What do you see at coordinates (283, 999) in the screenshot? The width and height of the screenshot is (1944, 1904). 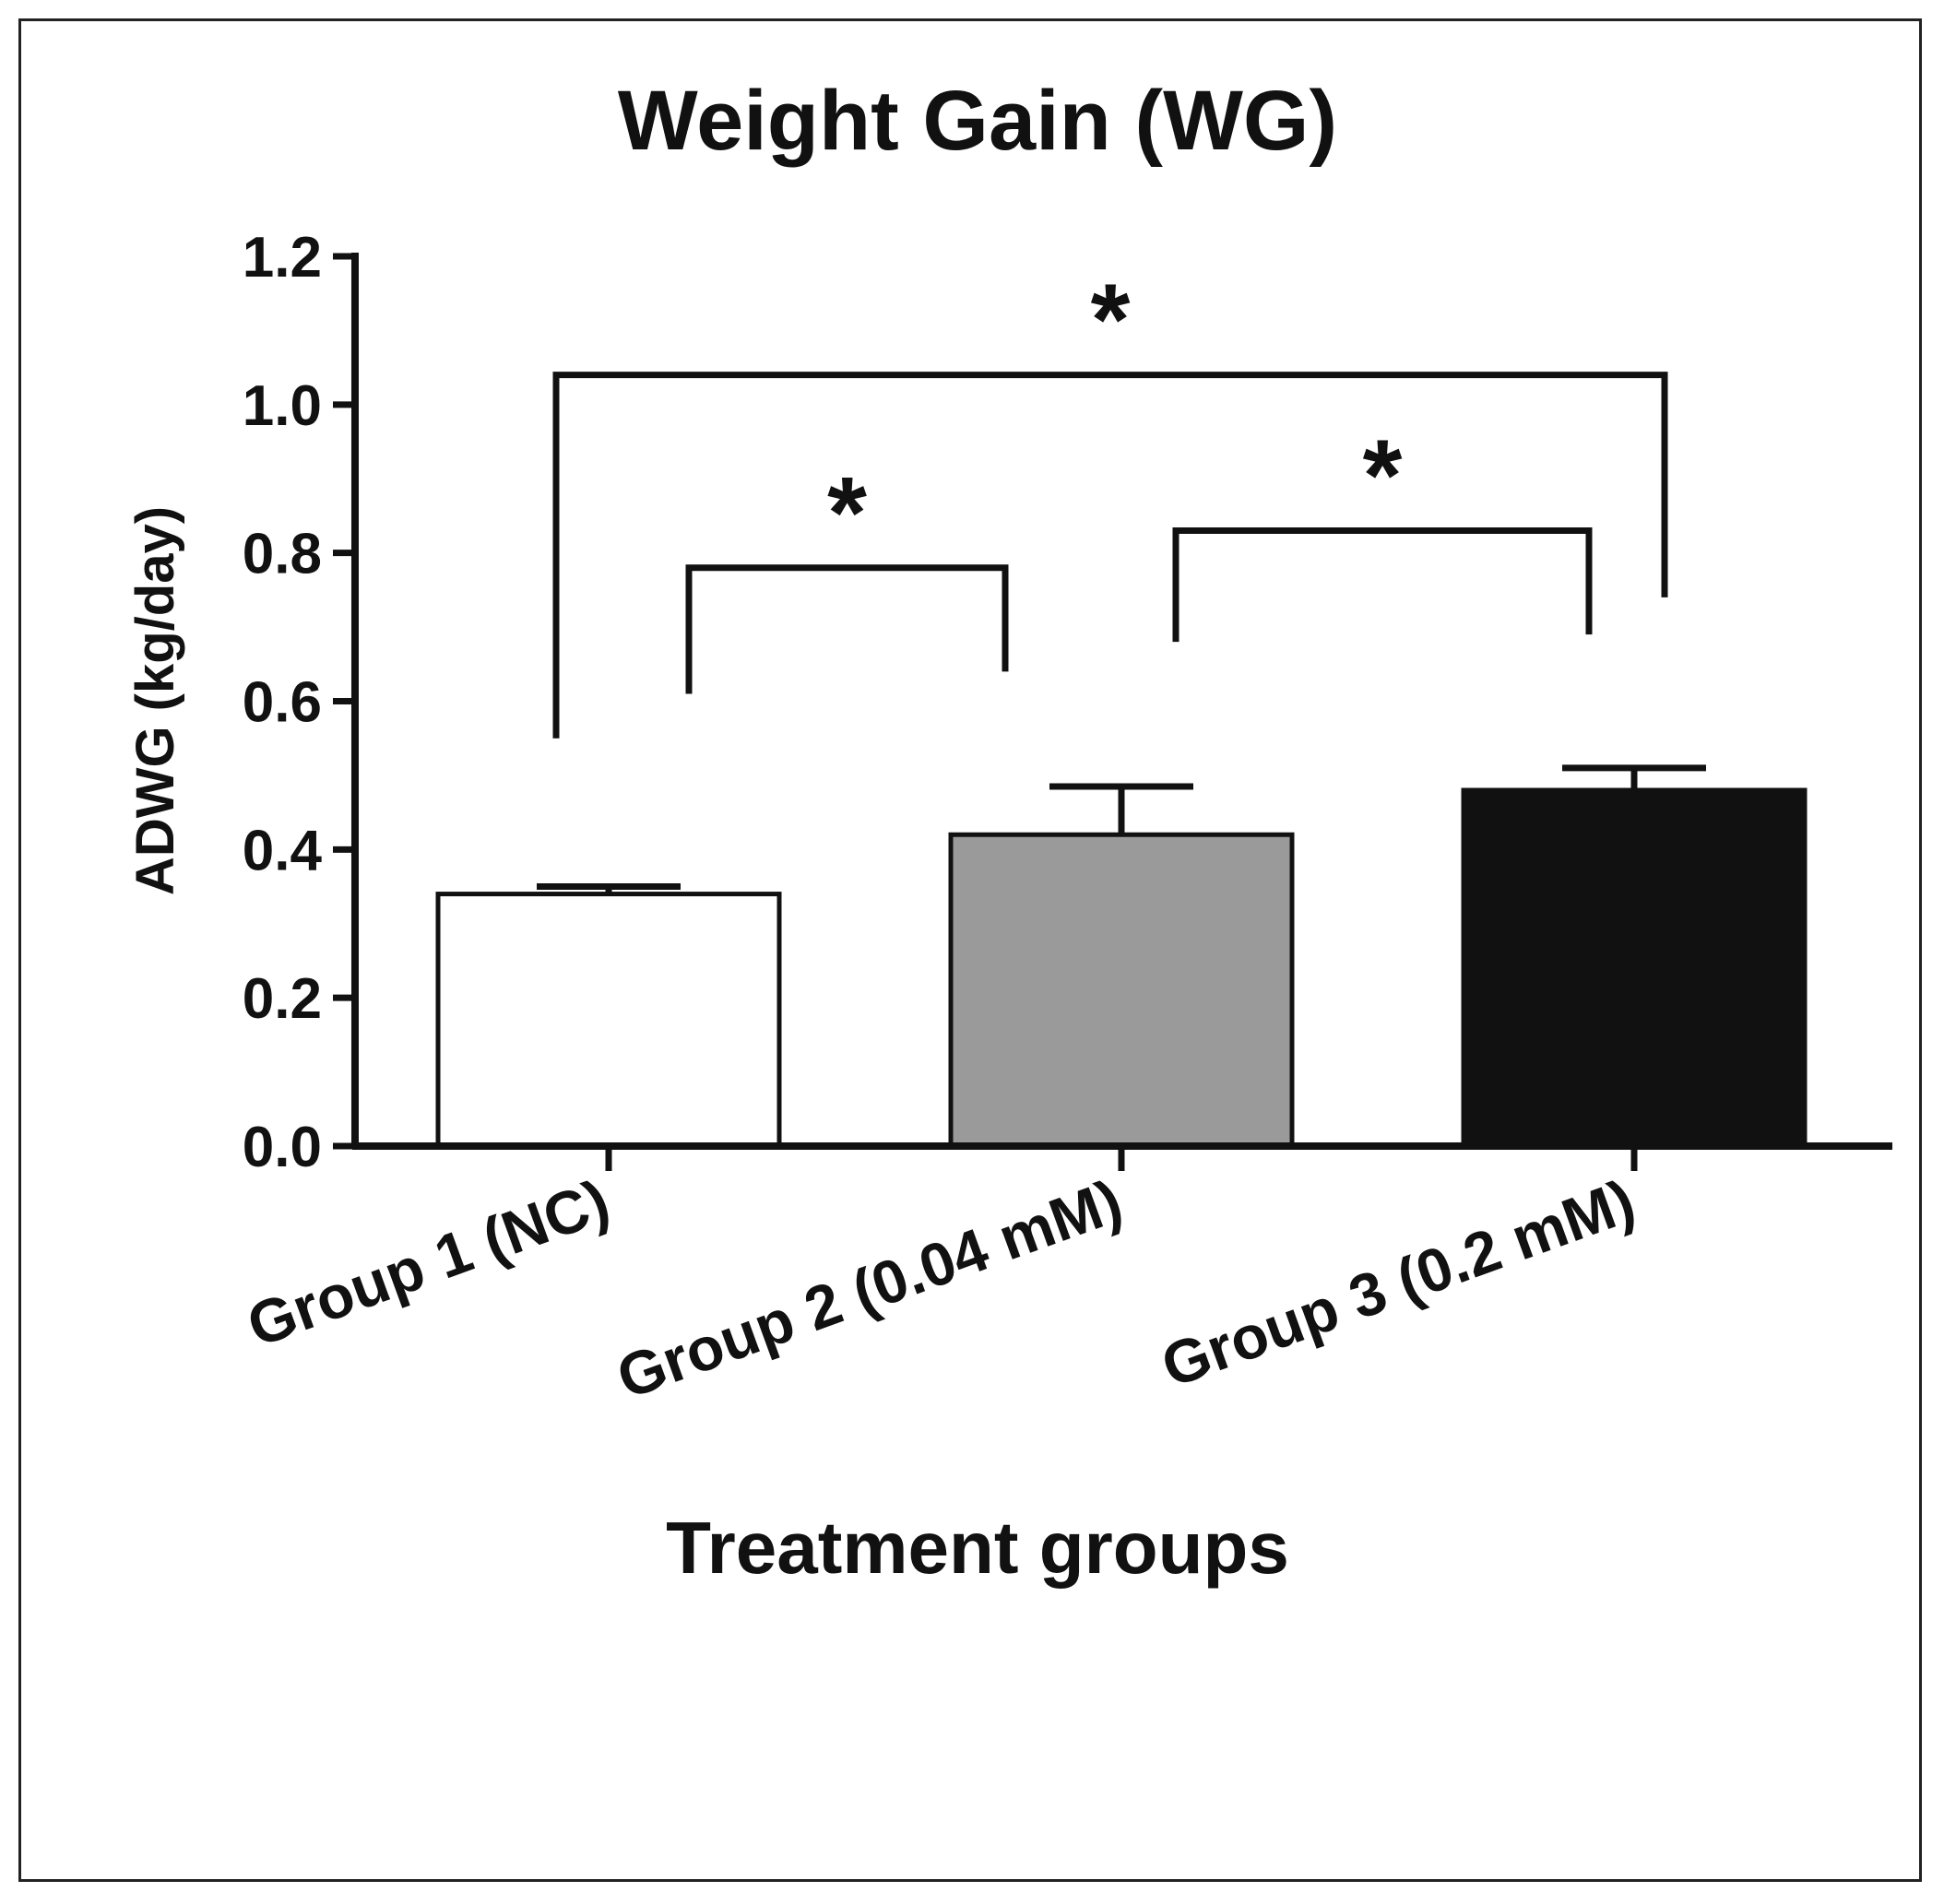 I see `y-tick-label: 0.2` at bounding box center [283, 999].